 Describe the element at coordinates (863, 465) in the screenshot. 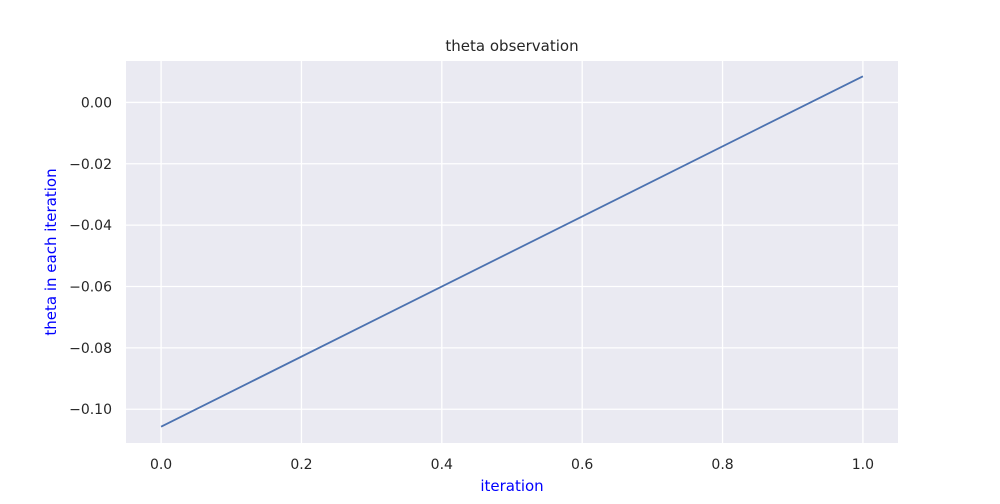

I see `x-tick-label: 1.0` at that location.